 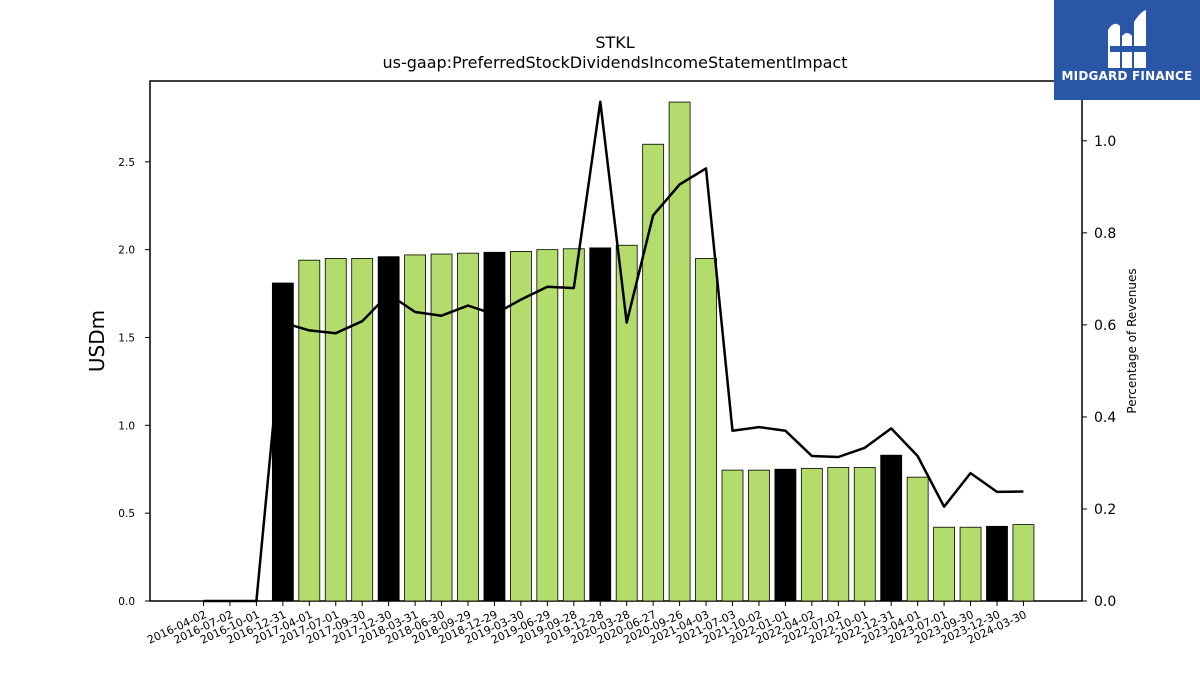 I want to click on y-tick-label: 1.0, so click(x=126, y=426).